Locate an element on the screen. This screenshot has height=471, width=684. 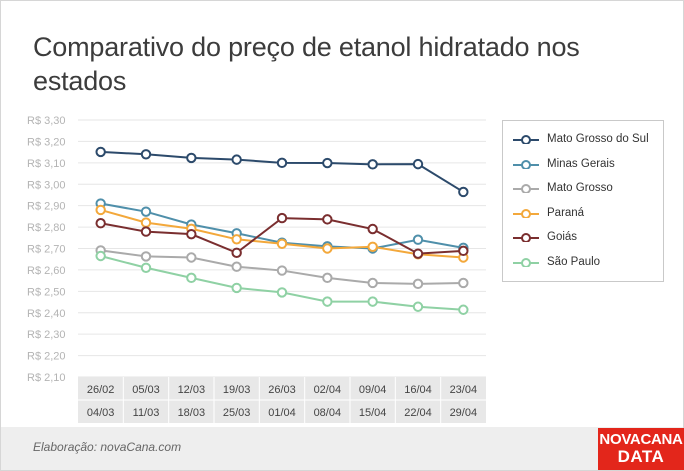
logo-line-2: DATA is located at coordinates (641, 456).